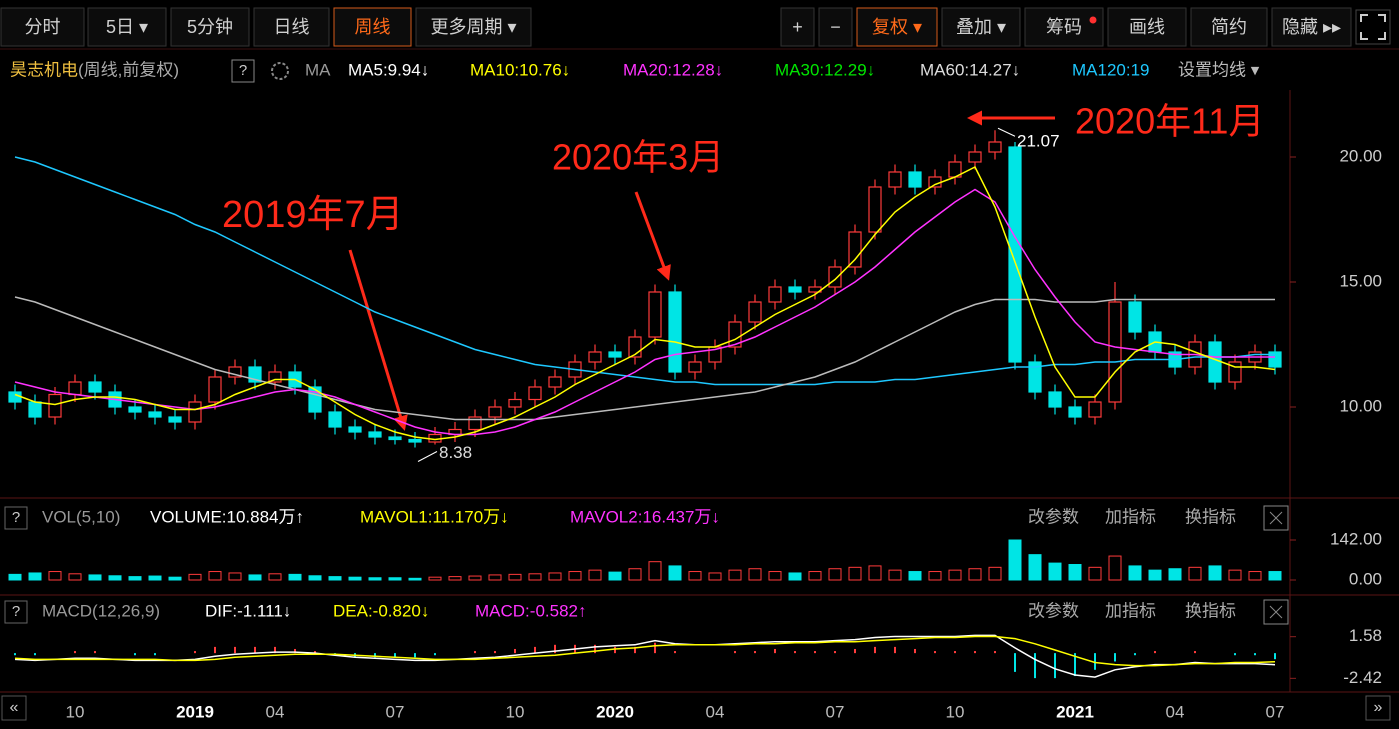 Image resolution: width=1399 pixels, height=729 pixels. I want to click on fullscreen-icon, so click(1373, 27).